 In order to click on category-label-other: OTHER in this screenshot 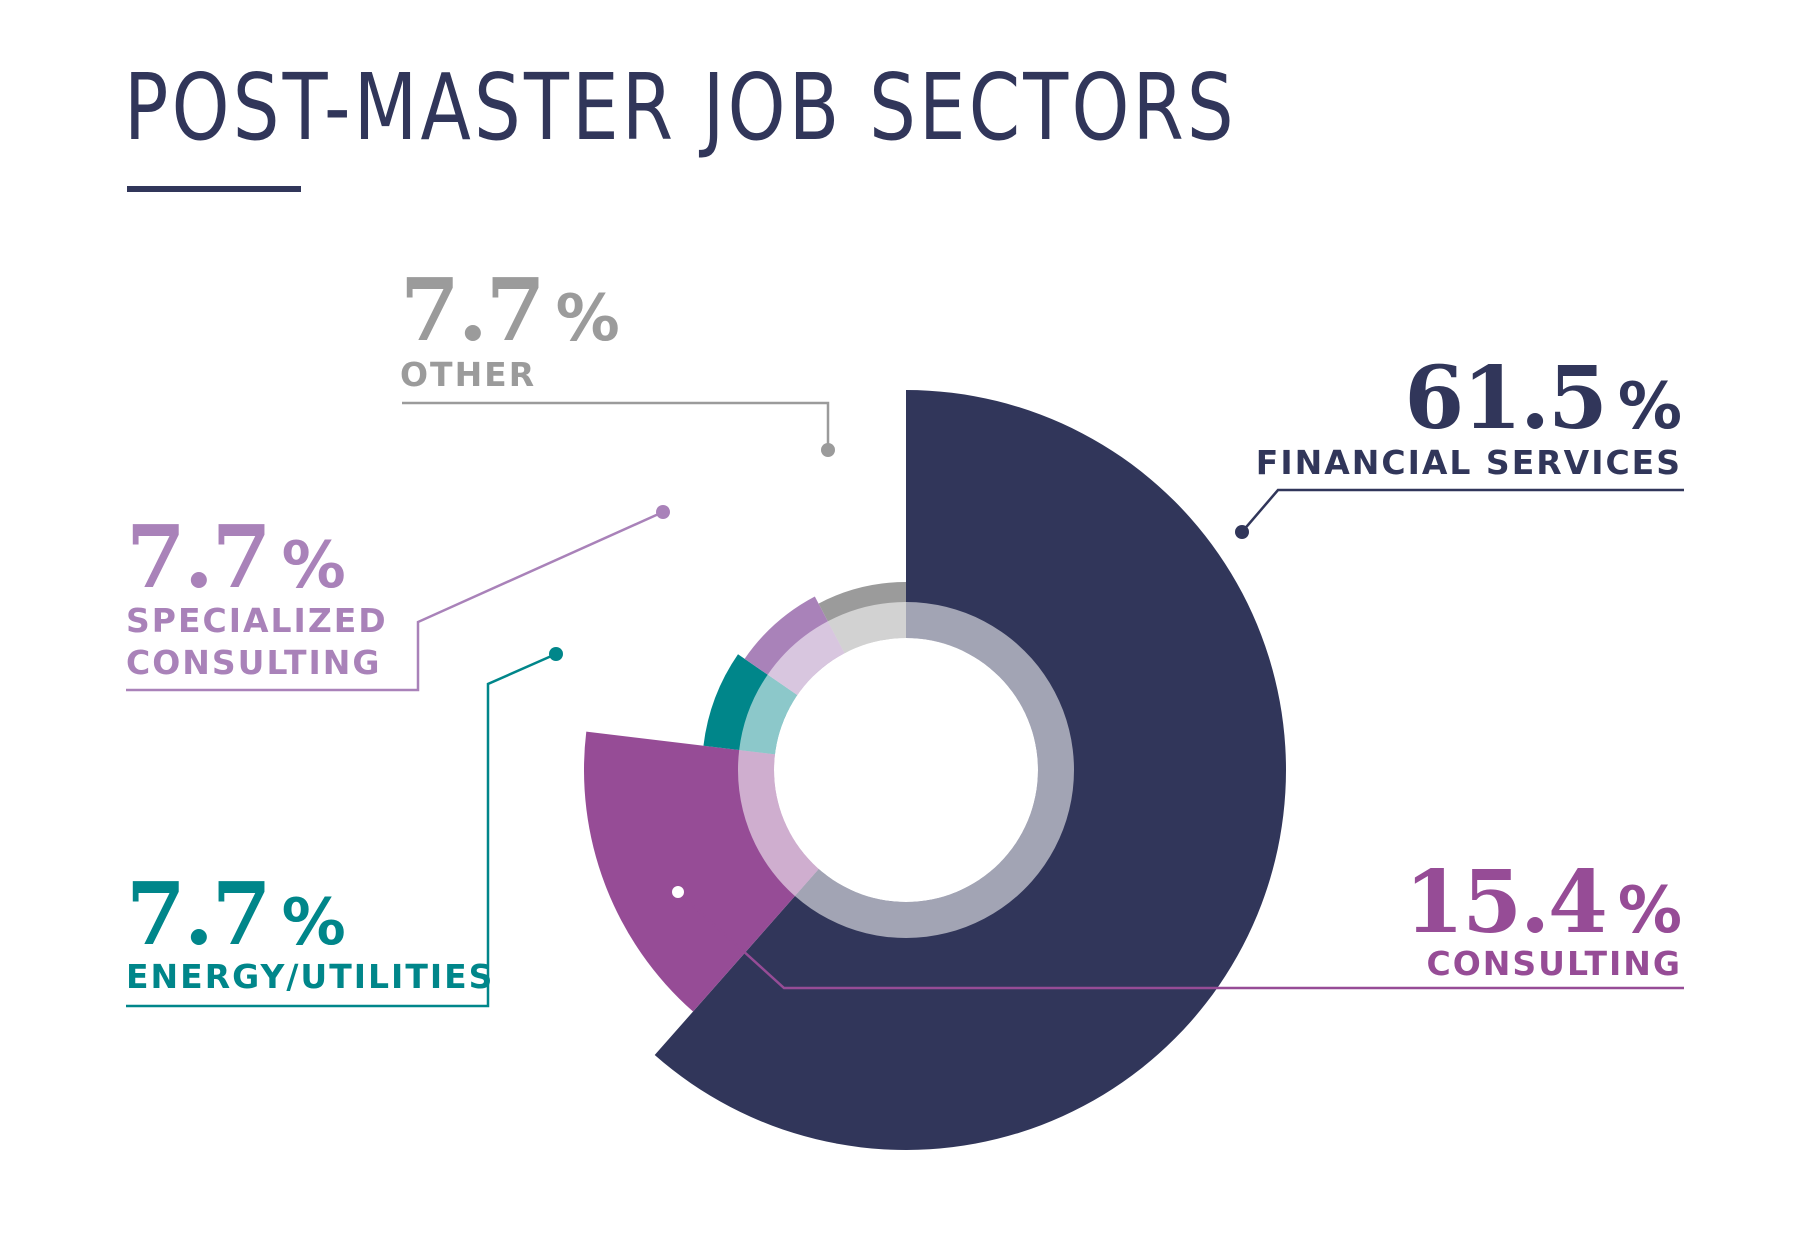, I will do `click(468, 374)`.